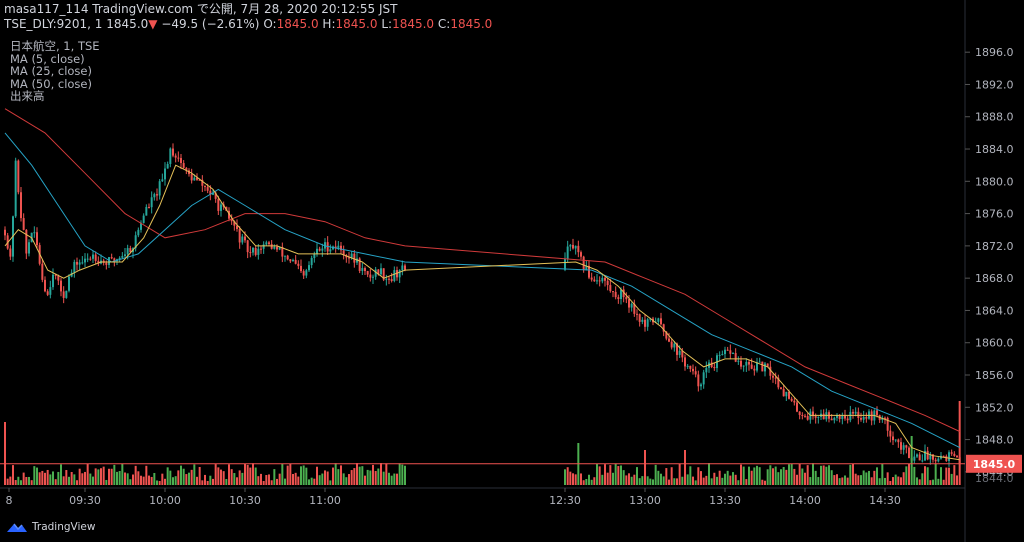 The width and height of the screenshot is (1024, 542). Describe the element at coordinates (27, 96) in the screenshot. I see `legend-volume: 出来高` at that location.